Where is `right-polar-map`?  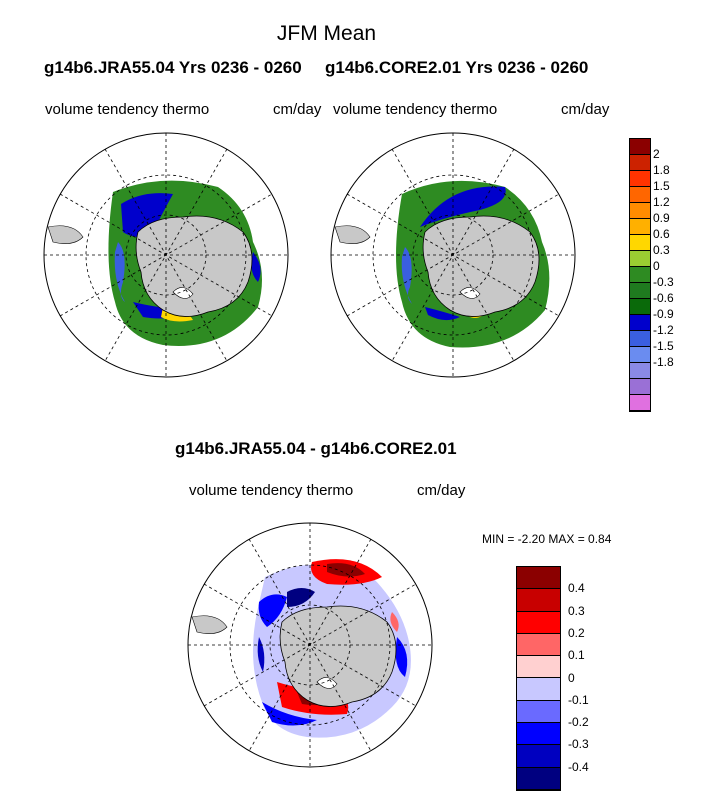 right-polar-map is located at coordinates (453, 255).